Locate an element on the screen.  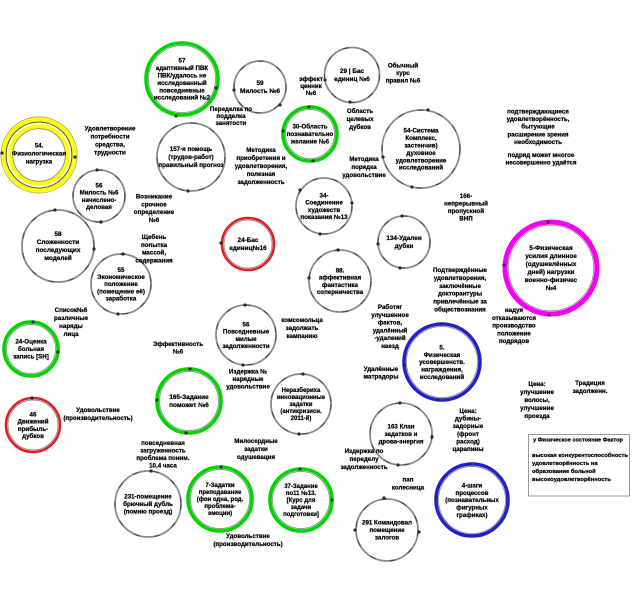
svg-text: единиц №6 is located at coordinates (352, 79).